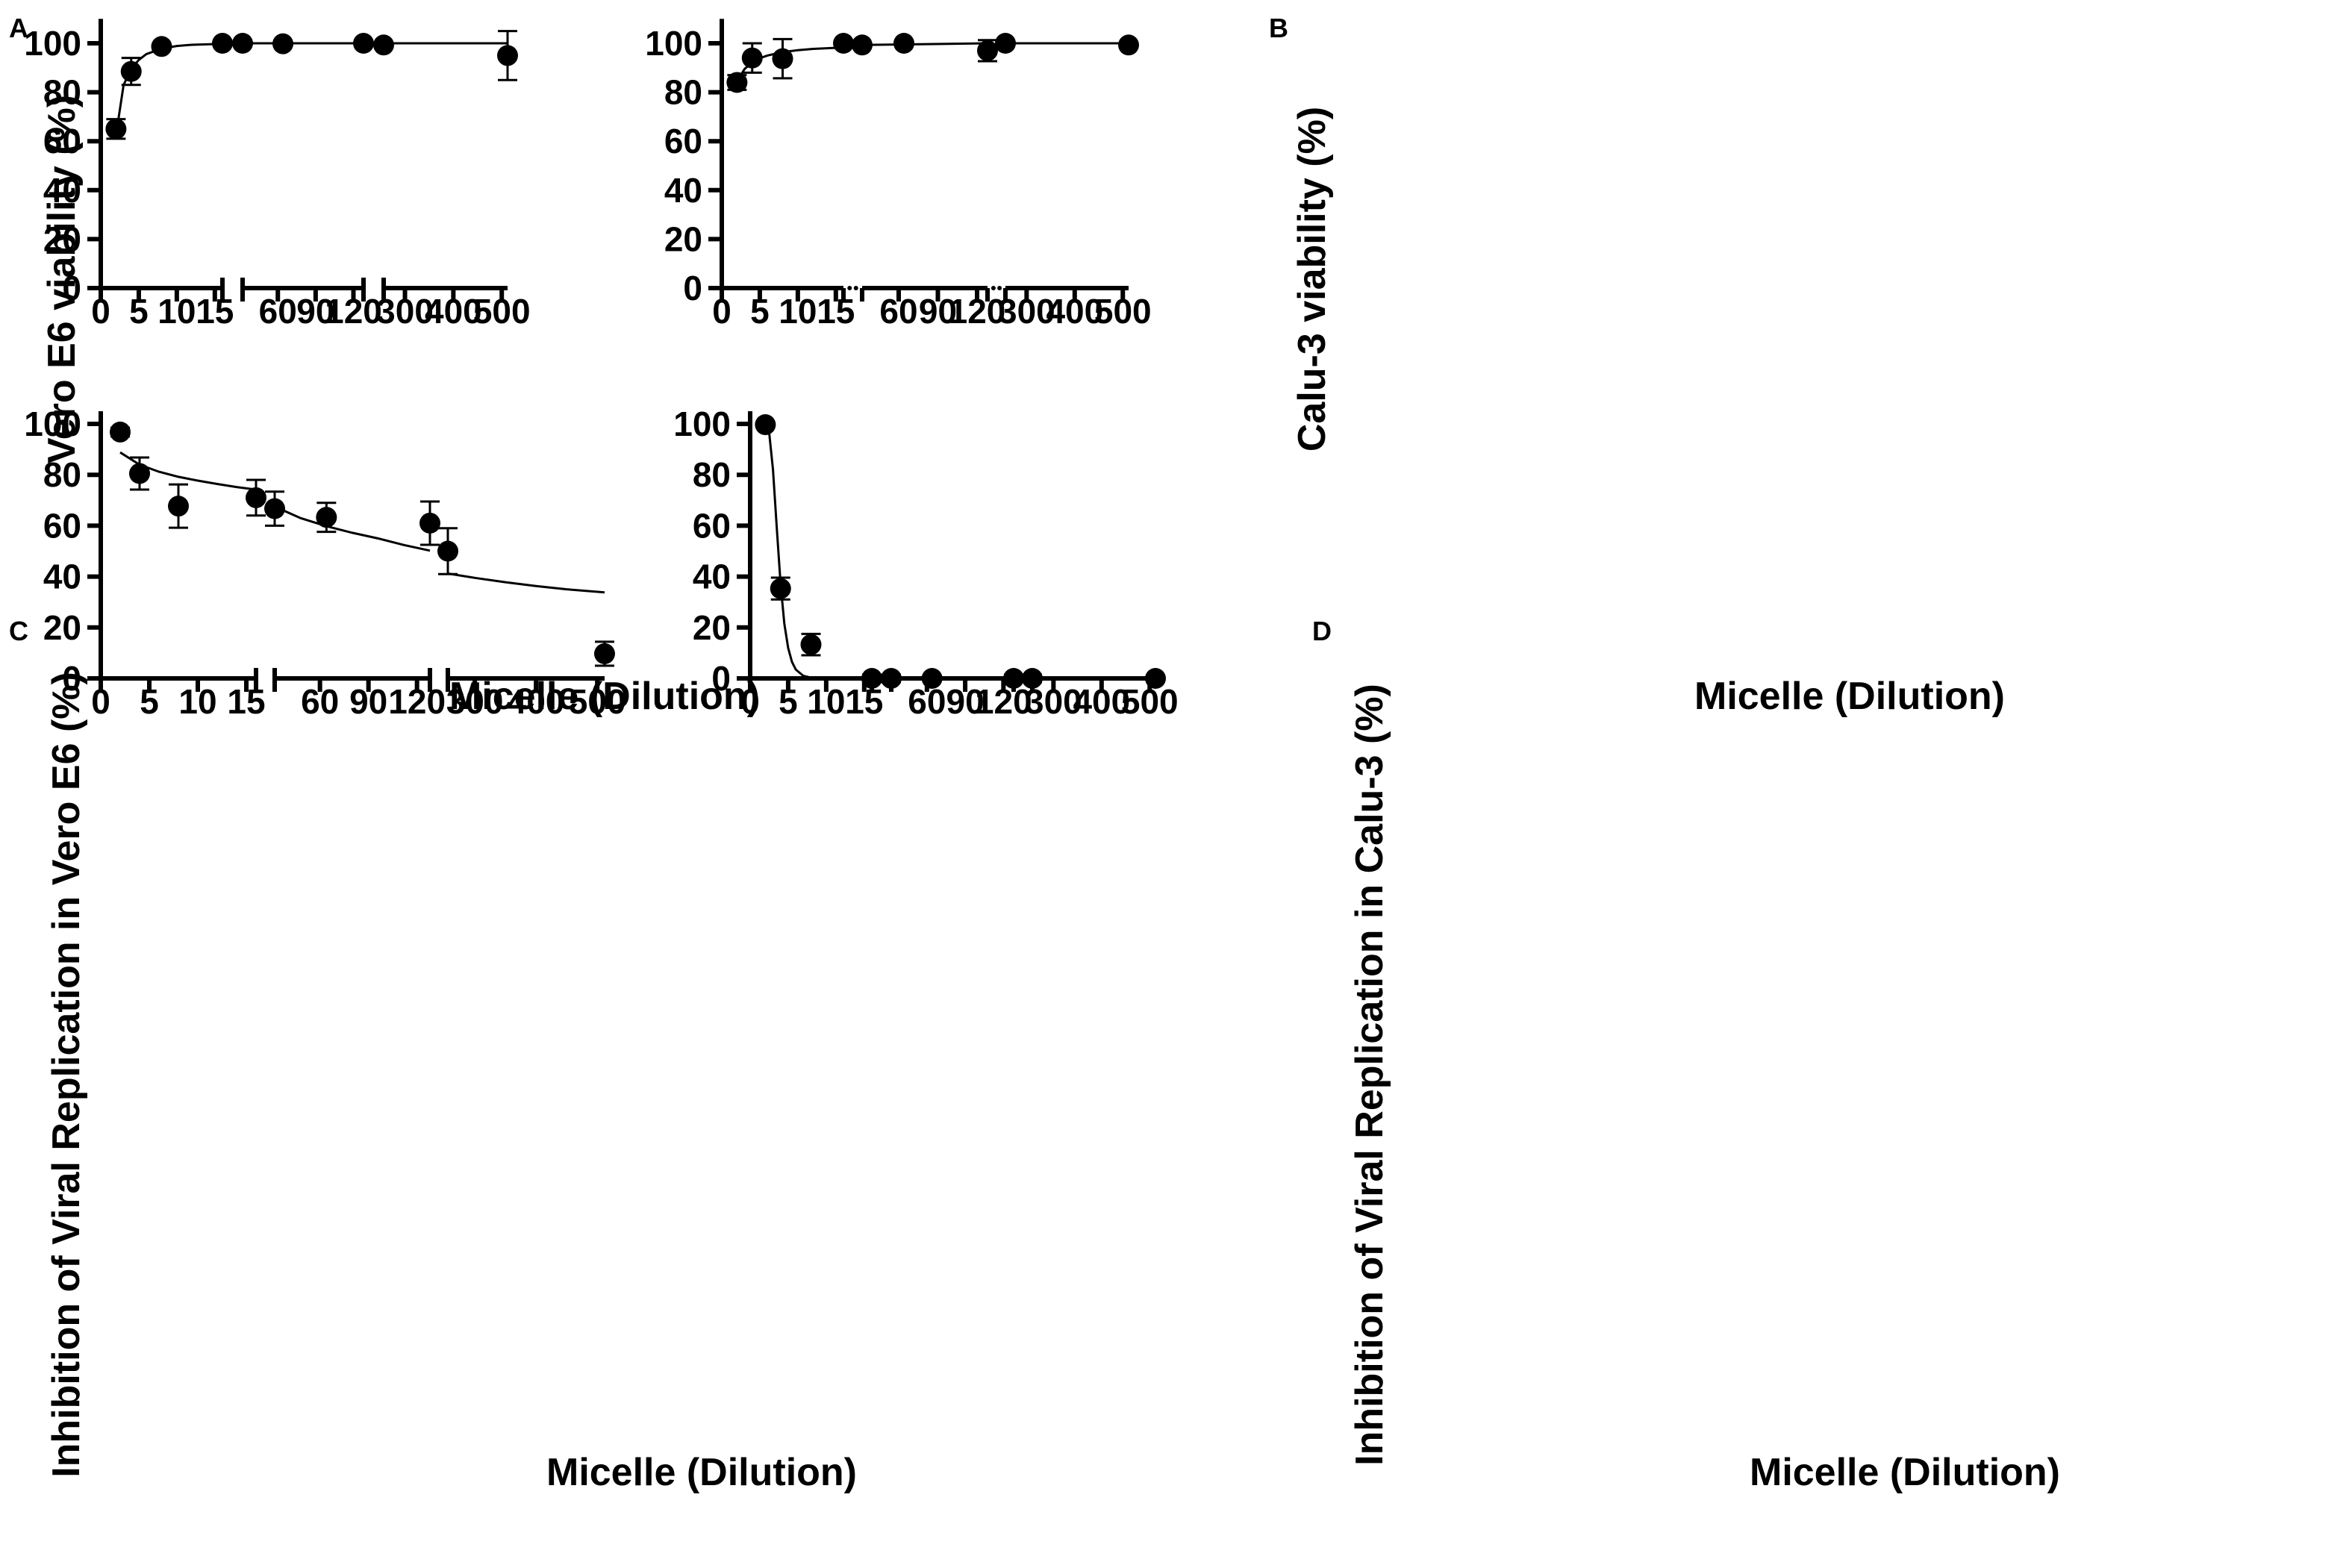 This screenshot has height=1568, width=2346. I want to click on panel-d-letter: D, so click(1322, 631).